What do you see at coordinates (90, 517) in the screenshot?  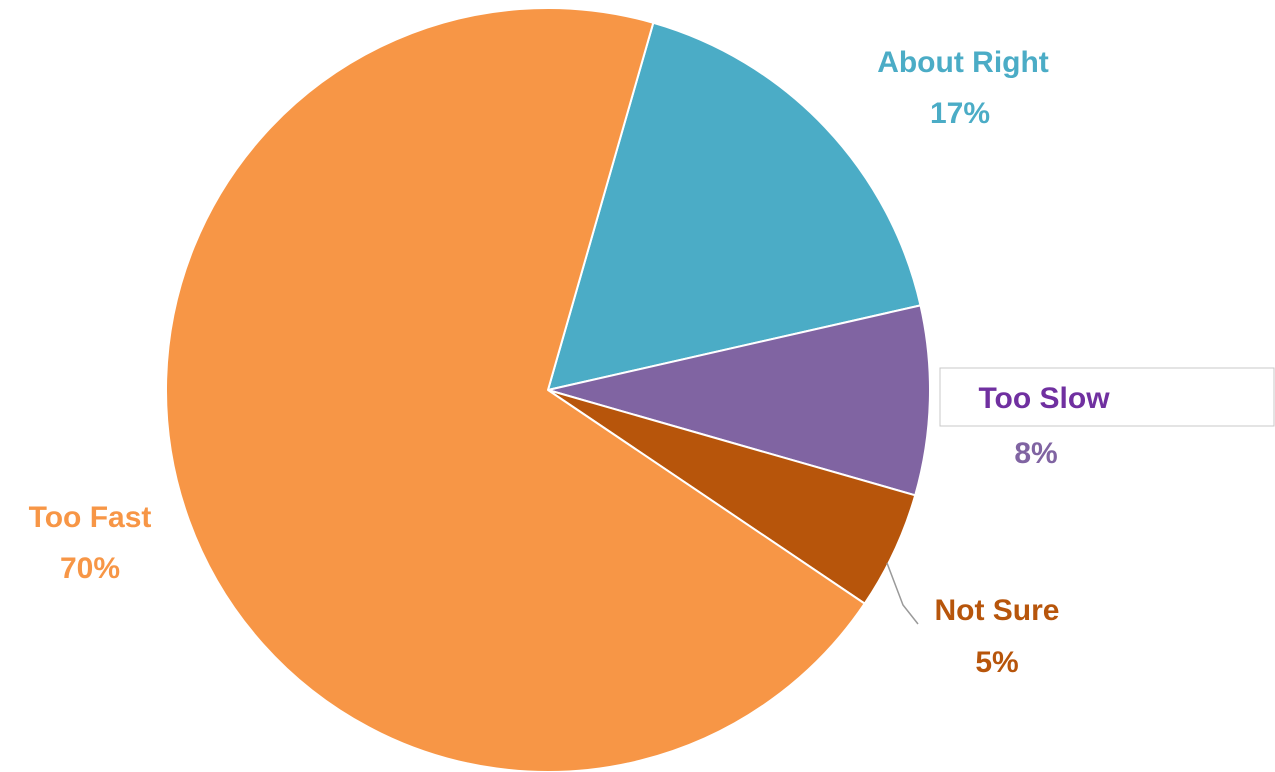 I see `too-fast-label: Too Fast` at bounding box center [90, 517].